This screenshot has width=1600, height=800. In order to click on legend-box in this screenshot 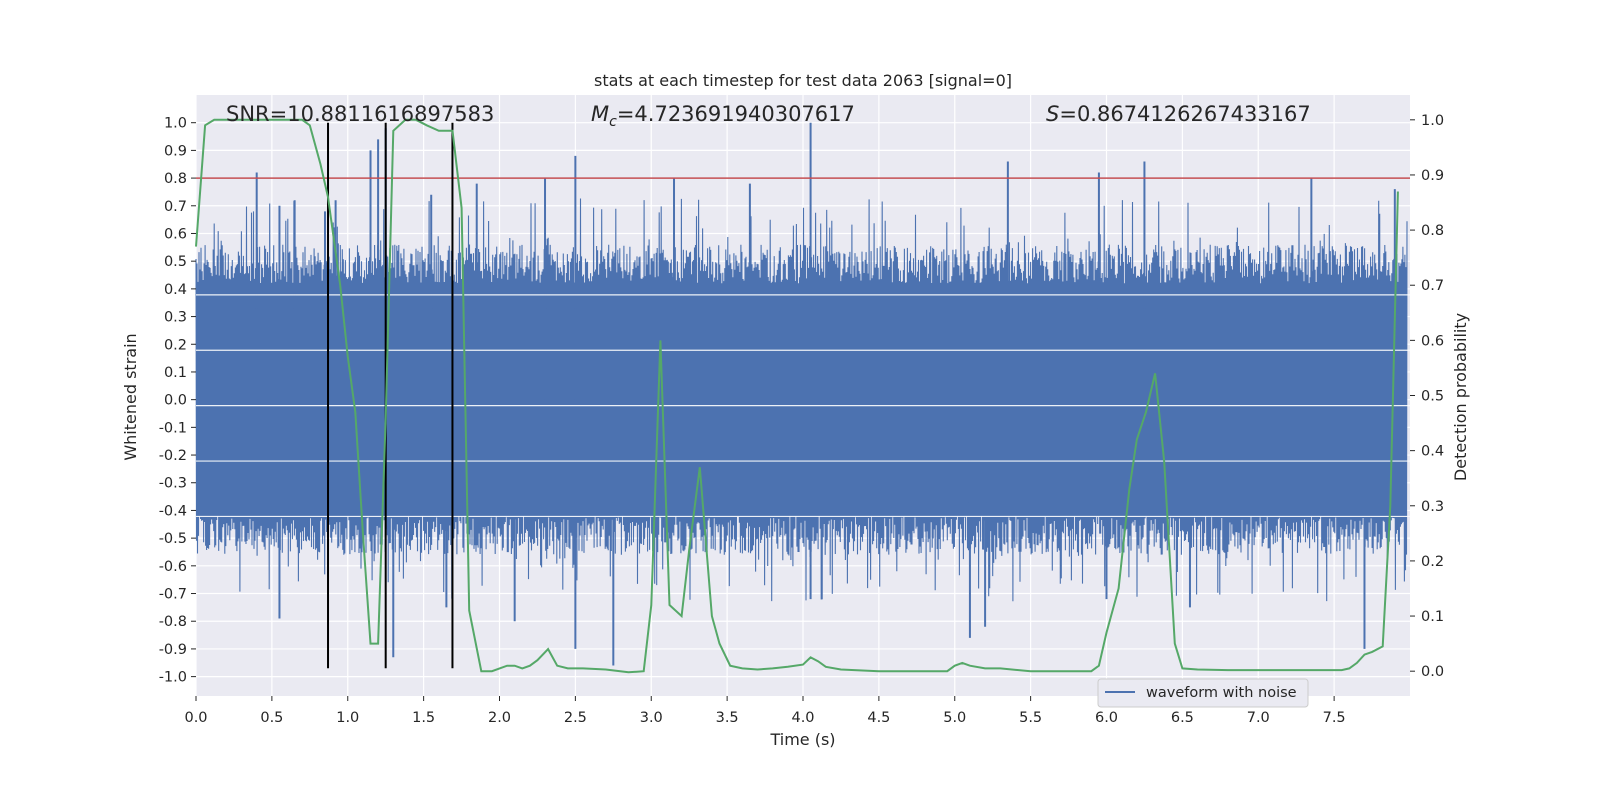, I will do `click(1203, 693)`.